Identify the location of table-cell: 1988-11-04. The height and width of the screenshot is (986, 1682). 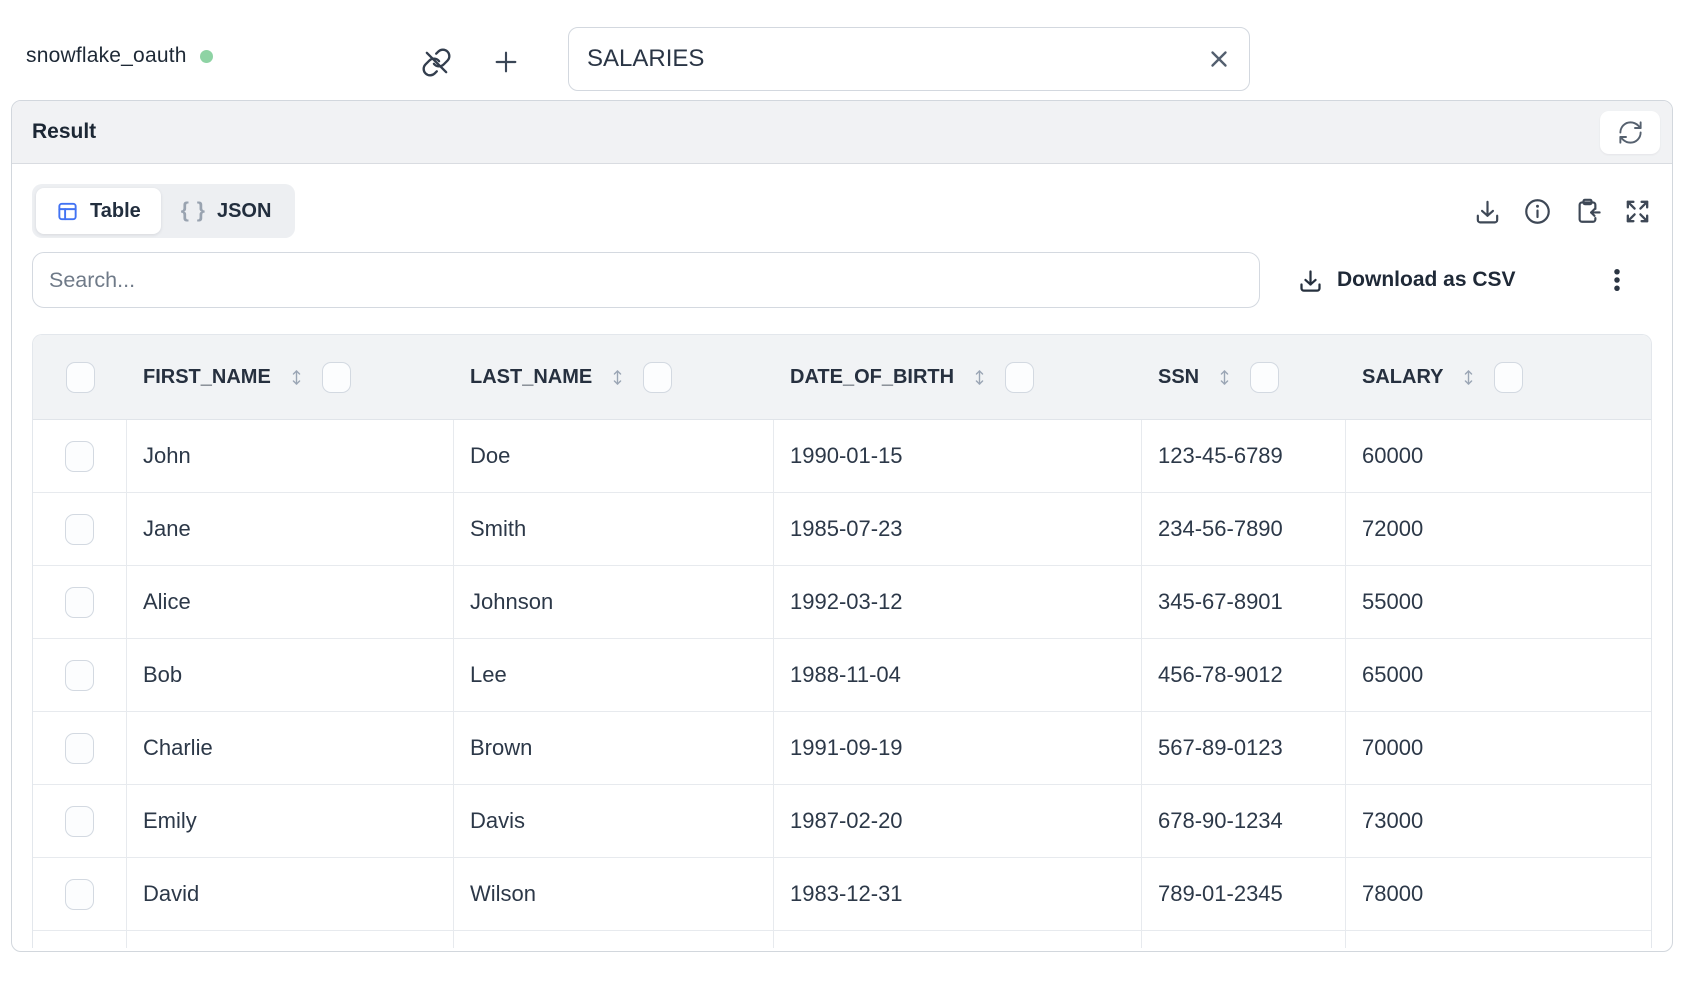
(958, 675).